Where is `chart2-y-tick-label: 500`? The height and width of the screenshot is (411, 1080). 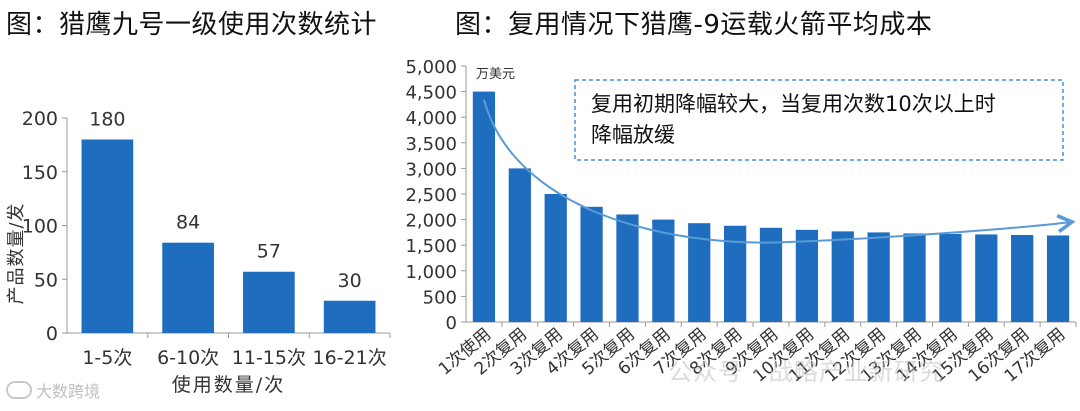
chart2-y-tick-label: 500 is located at coordinates (440, 297).